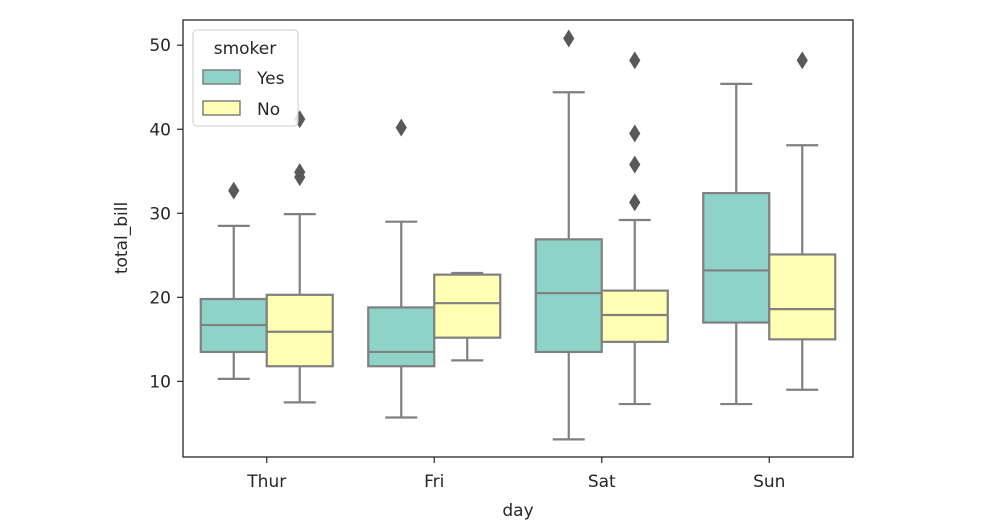  Describe the element at coordinates (221, 108) in the screenshot. I see `legend-swatch-no` at that location.